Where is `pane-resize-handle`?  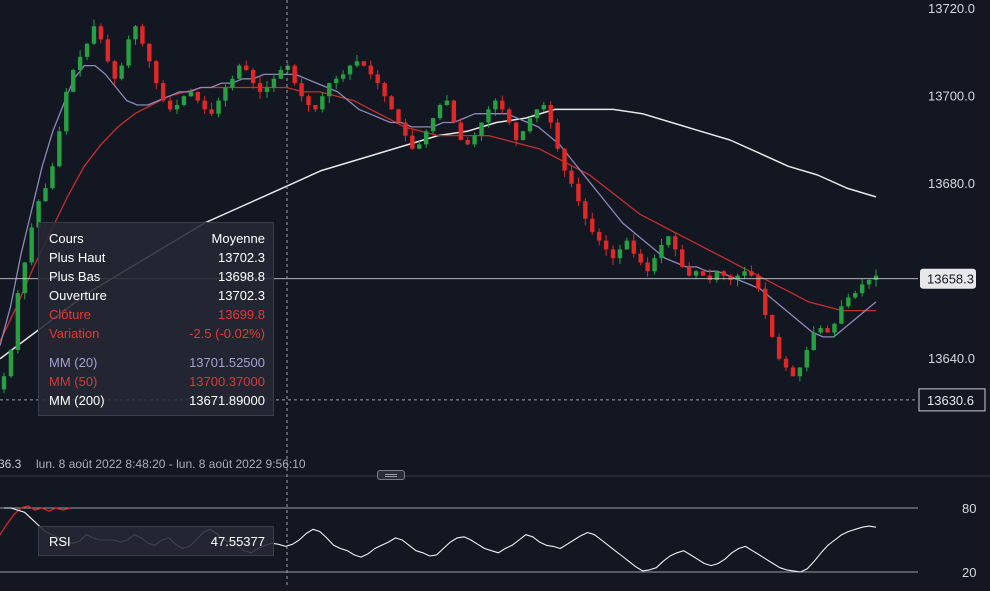 pane-resize-handle is located at coordinates (391, 475).